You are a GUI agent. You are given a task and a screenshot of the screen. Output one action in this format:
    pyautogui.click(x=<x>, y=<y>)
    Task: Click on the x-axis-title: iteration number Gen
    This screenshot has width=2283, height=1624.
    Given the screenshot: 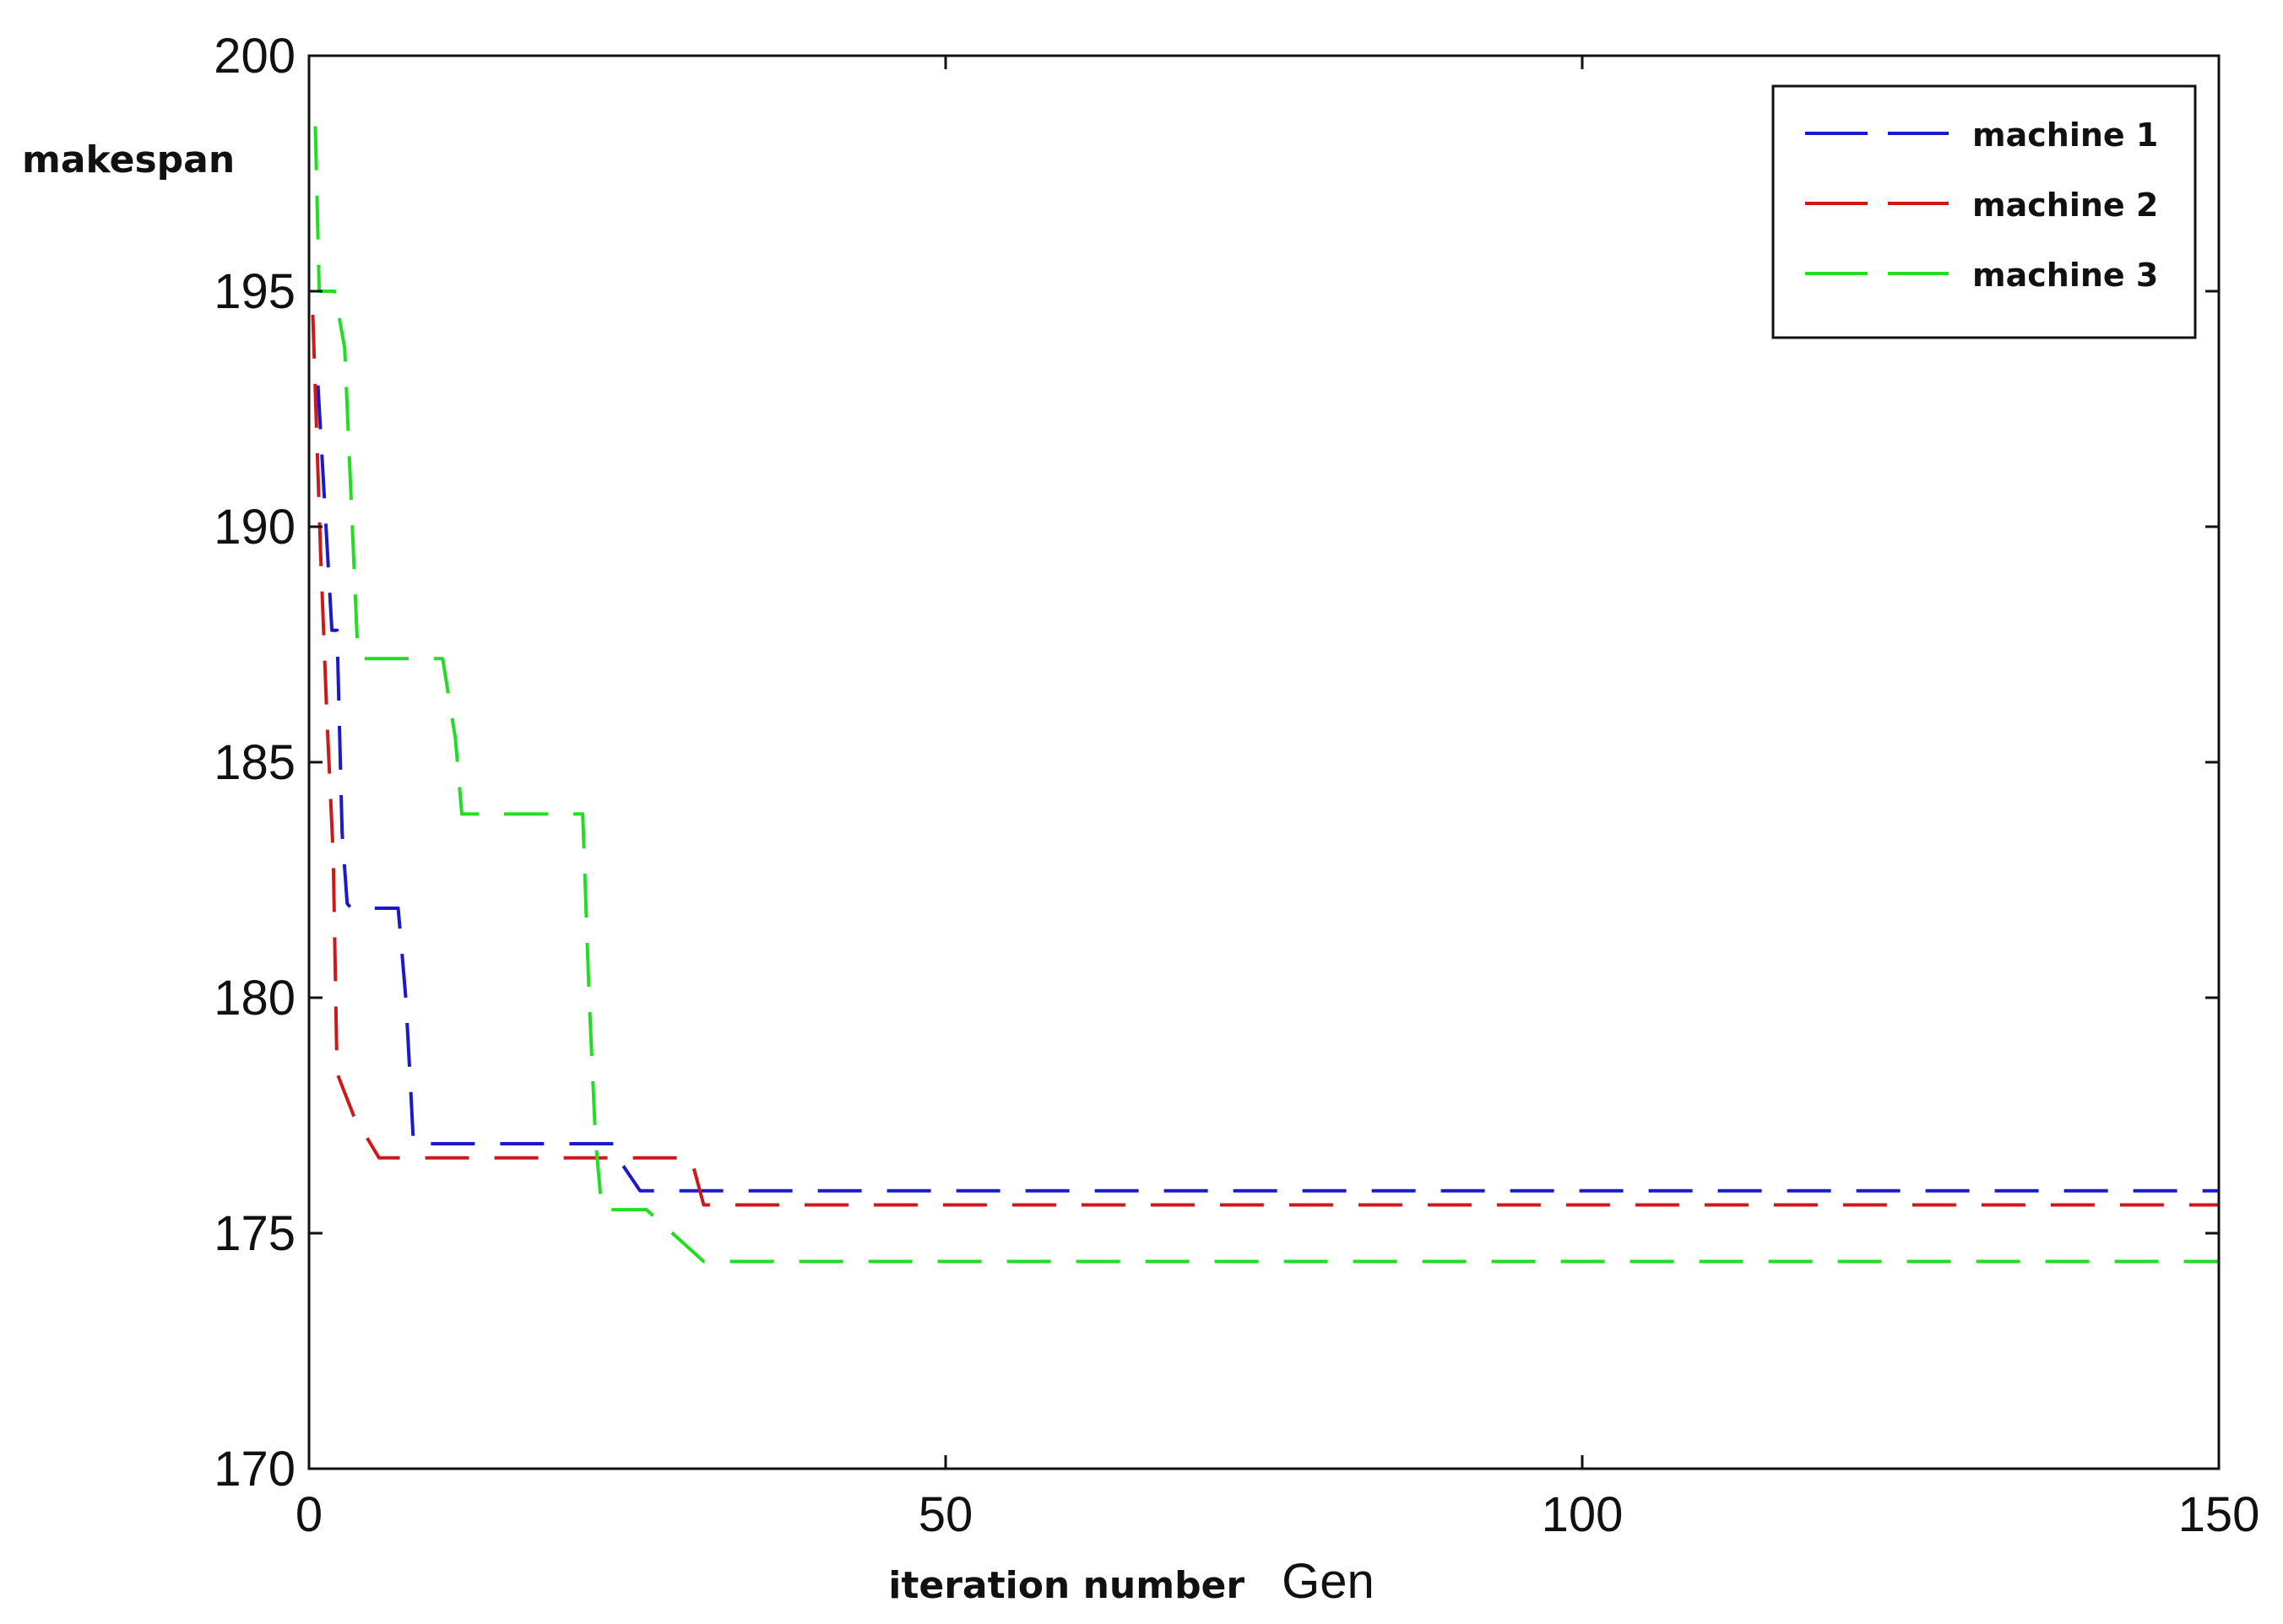 What is the action you would take?
    pyautogui.click(x=1131, y=1581)
    